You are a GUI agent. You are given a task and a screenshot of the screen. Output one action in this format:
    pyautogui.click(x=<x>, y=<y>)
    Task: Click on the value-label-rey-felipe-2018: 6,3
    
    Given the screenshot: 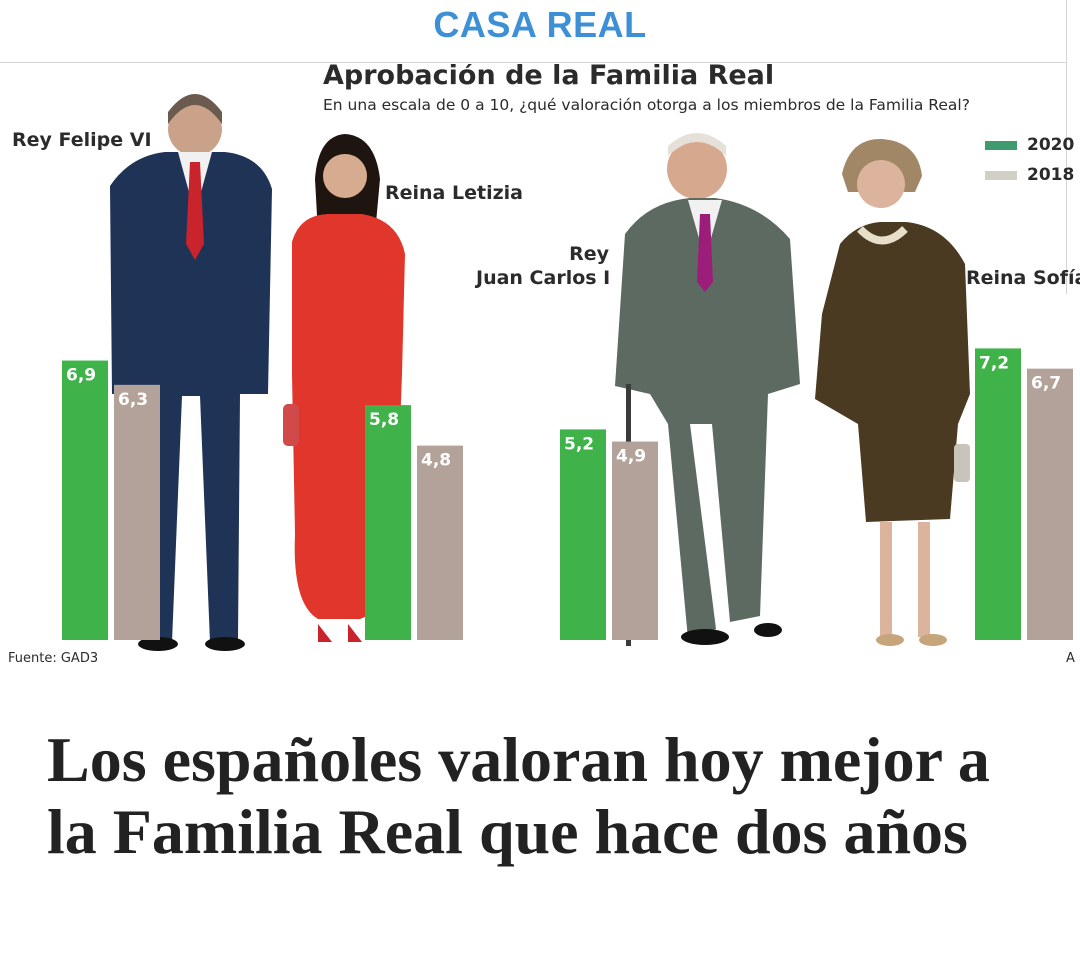 What is the action you would take?
    pyautogui.click(x=133, y=400)
    